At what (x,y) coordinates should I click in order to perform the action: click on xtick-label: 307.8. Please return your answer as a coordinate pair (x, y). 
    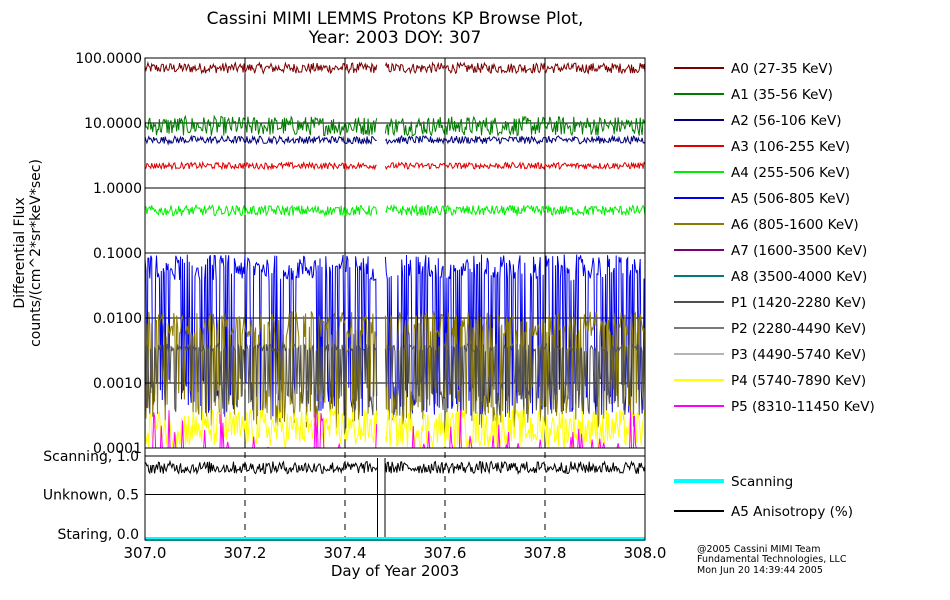
    Looking at the image, I should click on (545, 553).